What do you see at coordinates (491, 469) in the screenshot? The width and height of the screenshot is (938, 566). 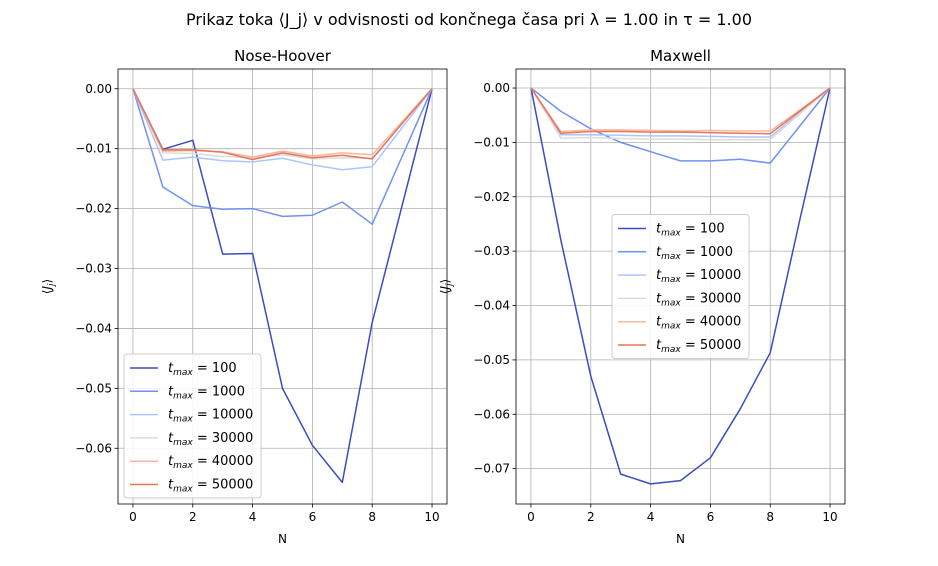 I see `y-tick-label: −0.07` at bounding box center [491, 469].